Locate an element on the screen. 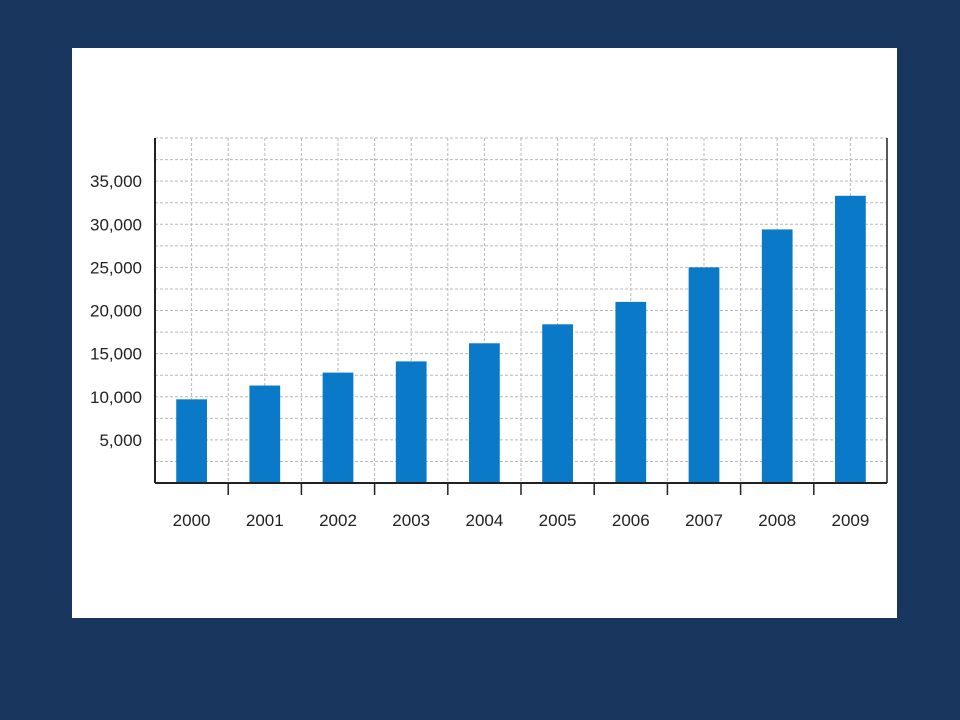  bar-2001 is located at coordinates (265, 434).